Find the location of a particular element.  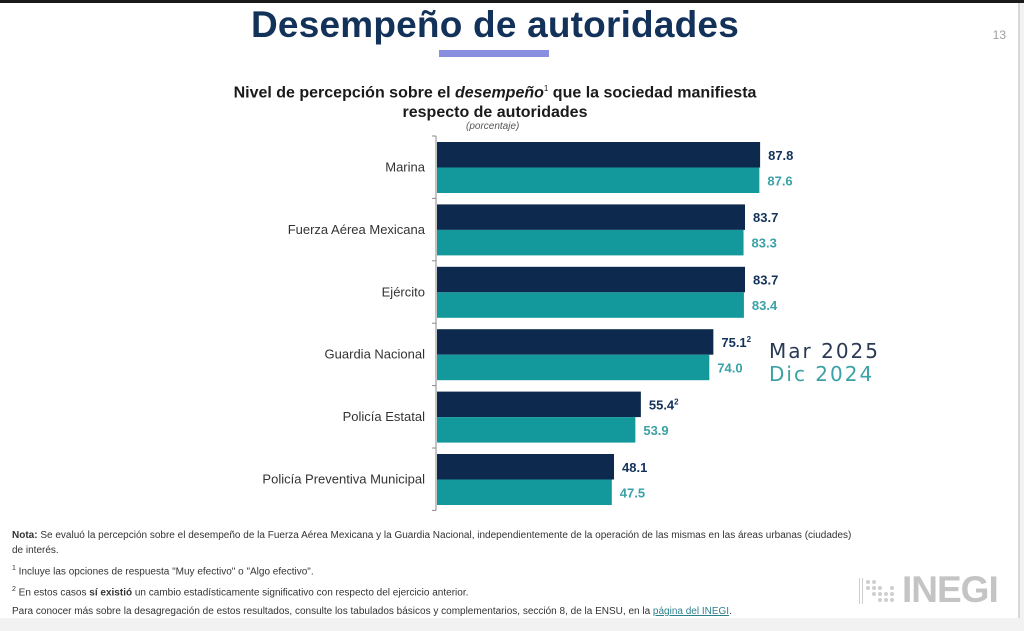

category-label: Guardia Nacional is located at coordinates (375, 354).